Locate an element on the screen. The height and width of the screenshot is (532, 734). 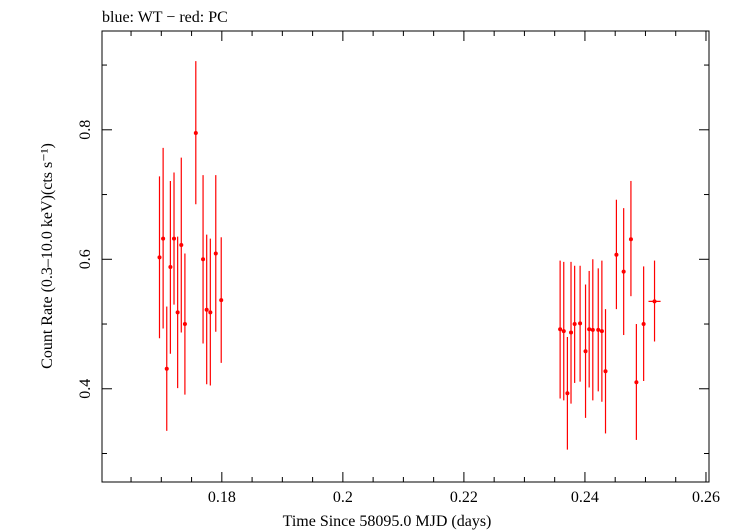
y-axis-tick-labels: 0.4 0.6 0.8 is located at coordinates (85, 259).